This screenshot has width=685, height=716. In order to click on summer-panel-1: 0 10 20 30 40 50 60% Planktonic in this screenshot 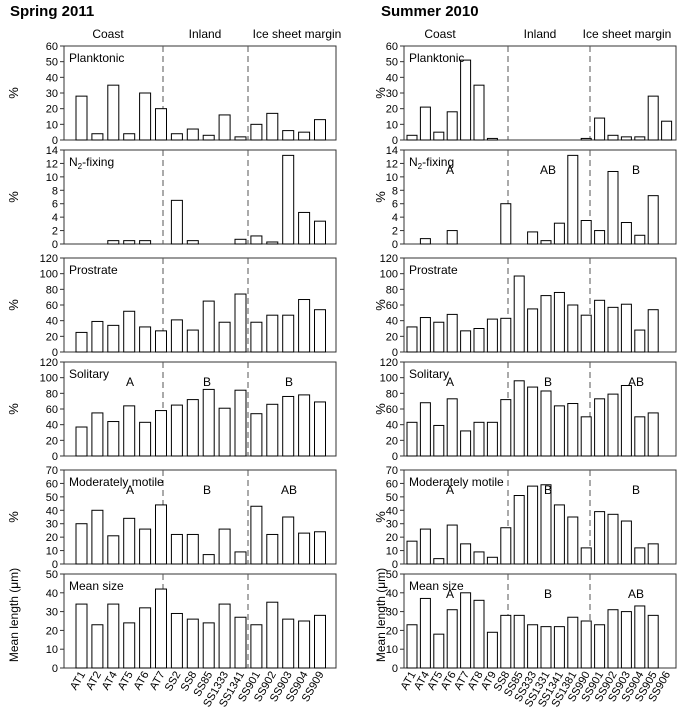, I will do `click(525, 94)`.